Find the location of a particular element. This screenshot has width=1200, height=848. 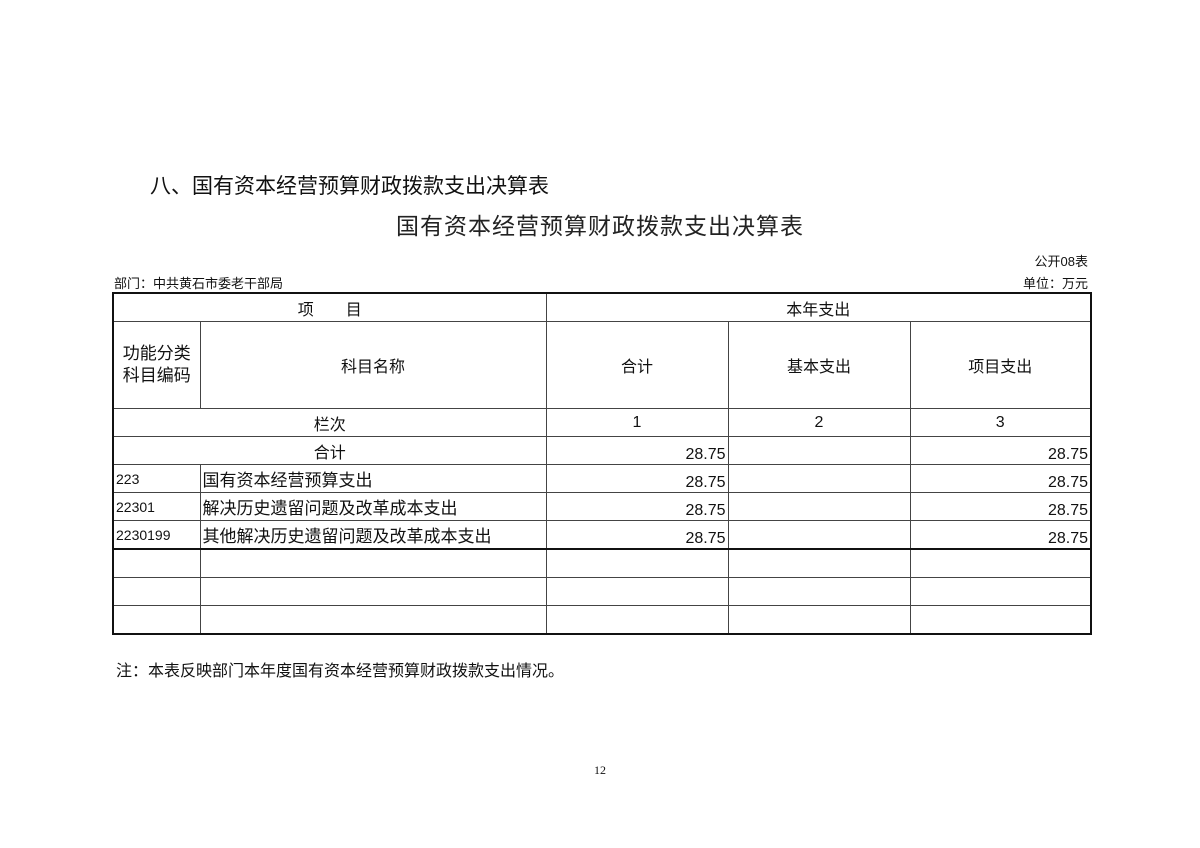

table-row: 2230199 其他解决历史遗留问题及改革成本支出 28.75 28.75 is located at coordinates (602, 535).